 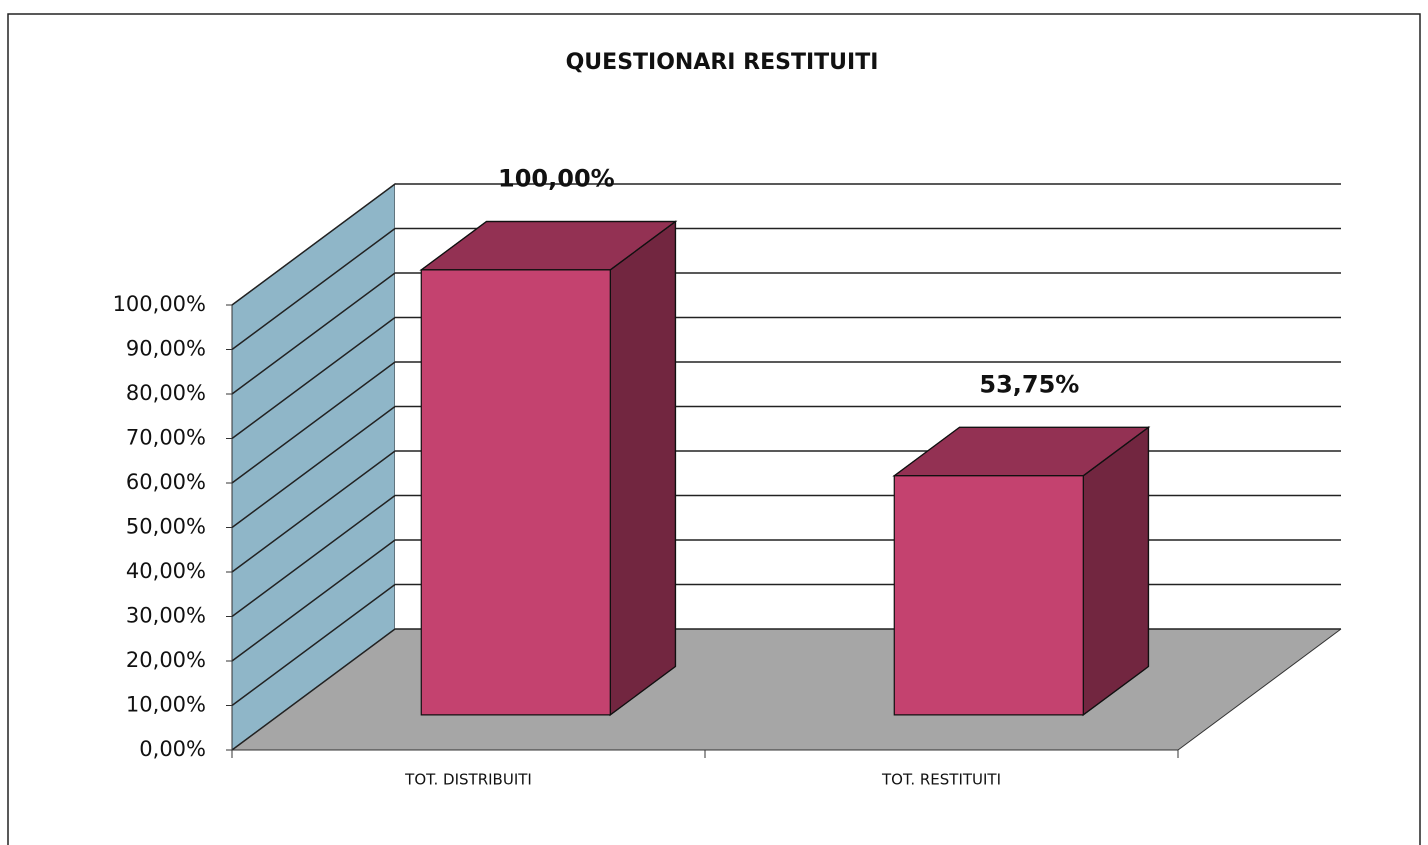 I want to click on y-tick-label: 60,00%, so click(x=166, y=482).